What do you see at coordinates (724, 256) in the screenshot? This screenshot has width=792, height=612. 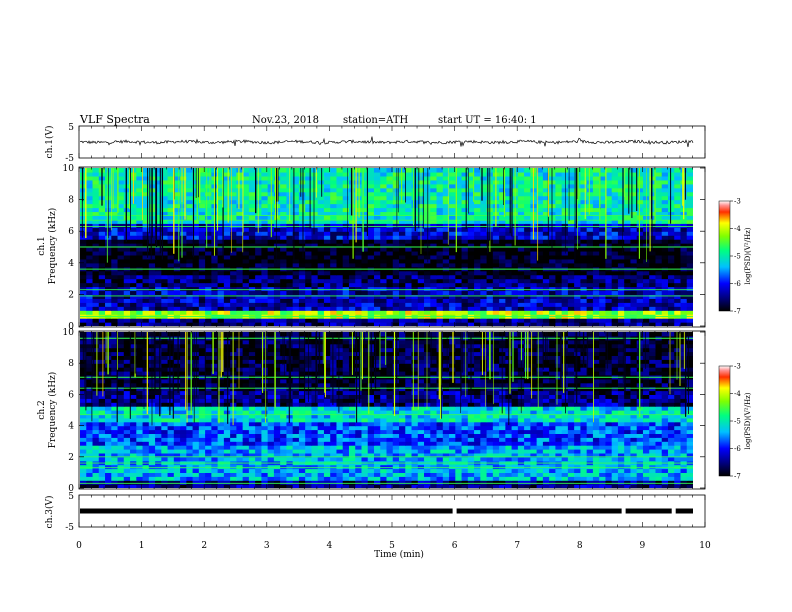 I see `ch1-colorbar-gradient` at bounding box center [724, 256].